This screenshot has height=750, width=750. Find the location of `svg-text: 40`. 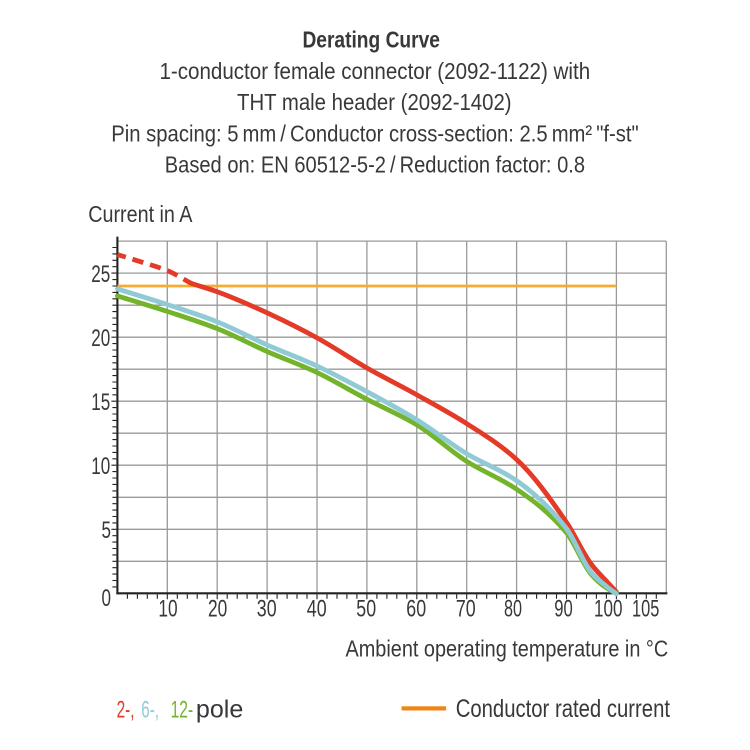

svg-text: 40 is located at coordinates (317, 609).